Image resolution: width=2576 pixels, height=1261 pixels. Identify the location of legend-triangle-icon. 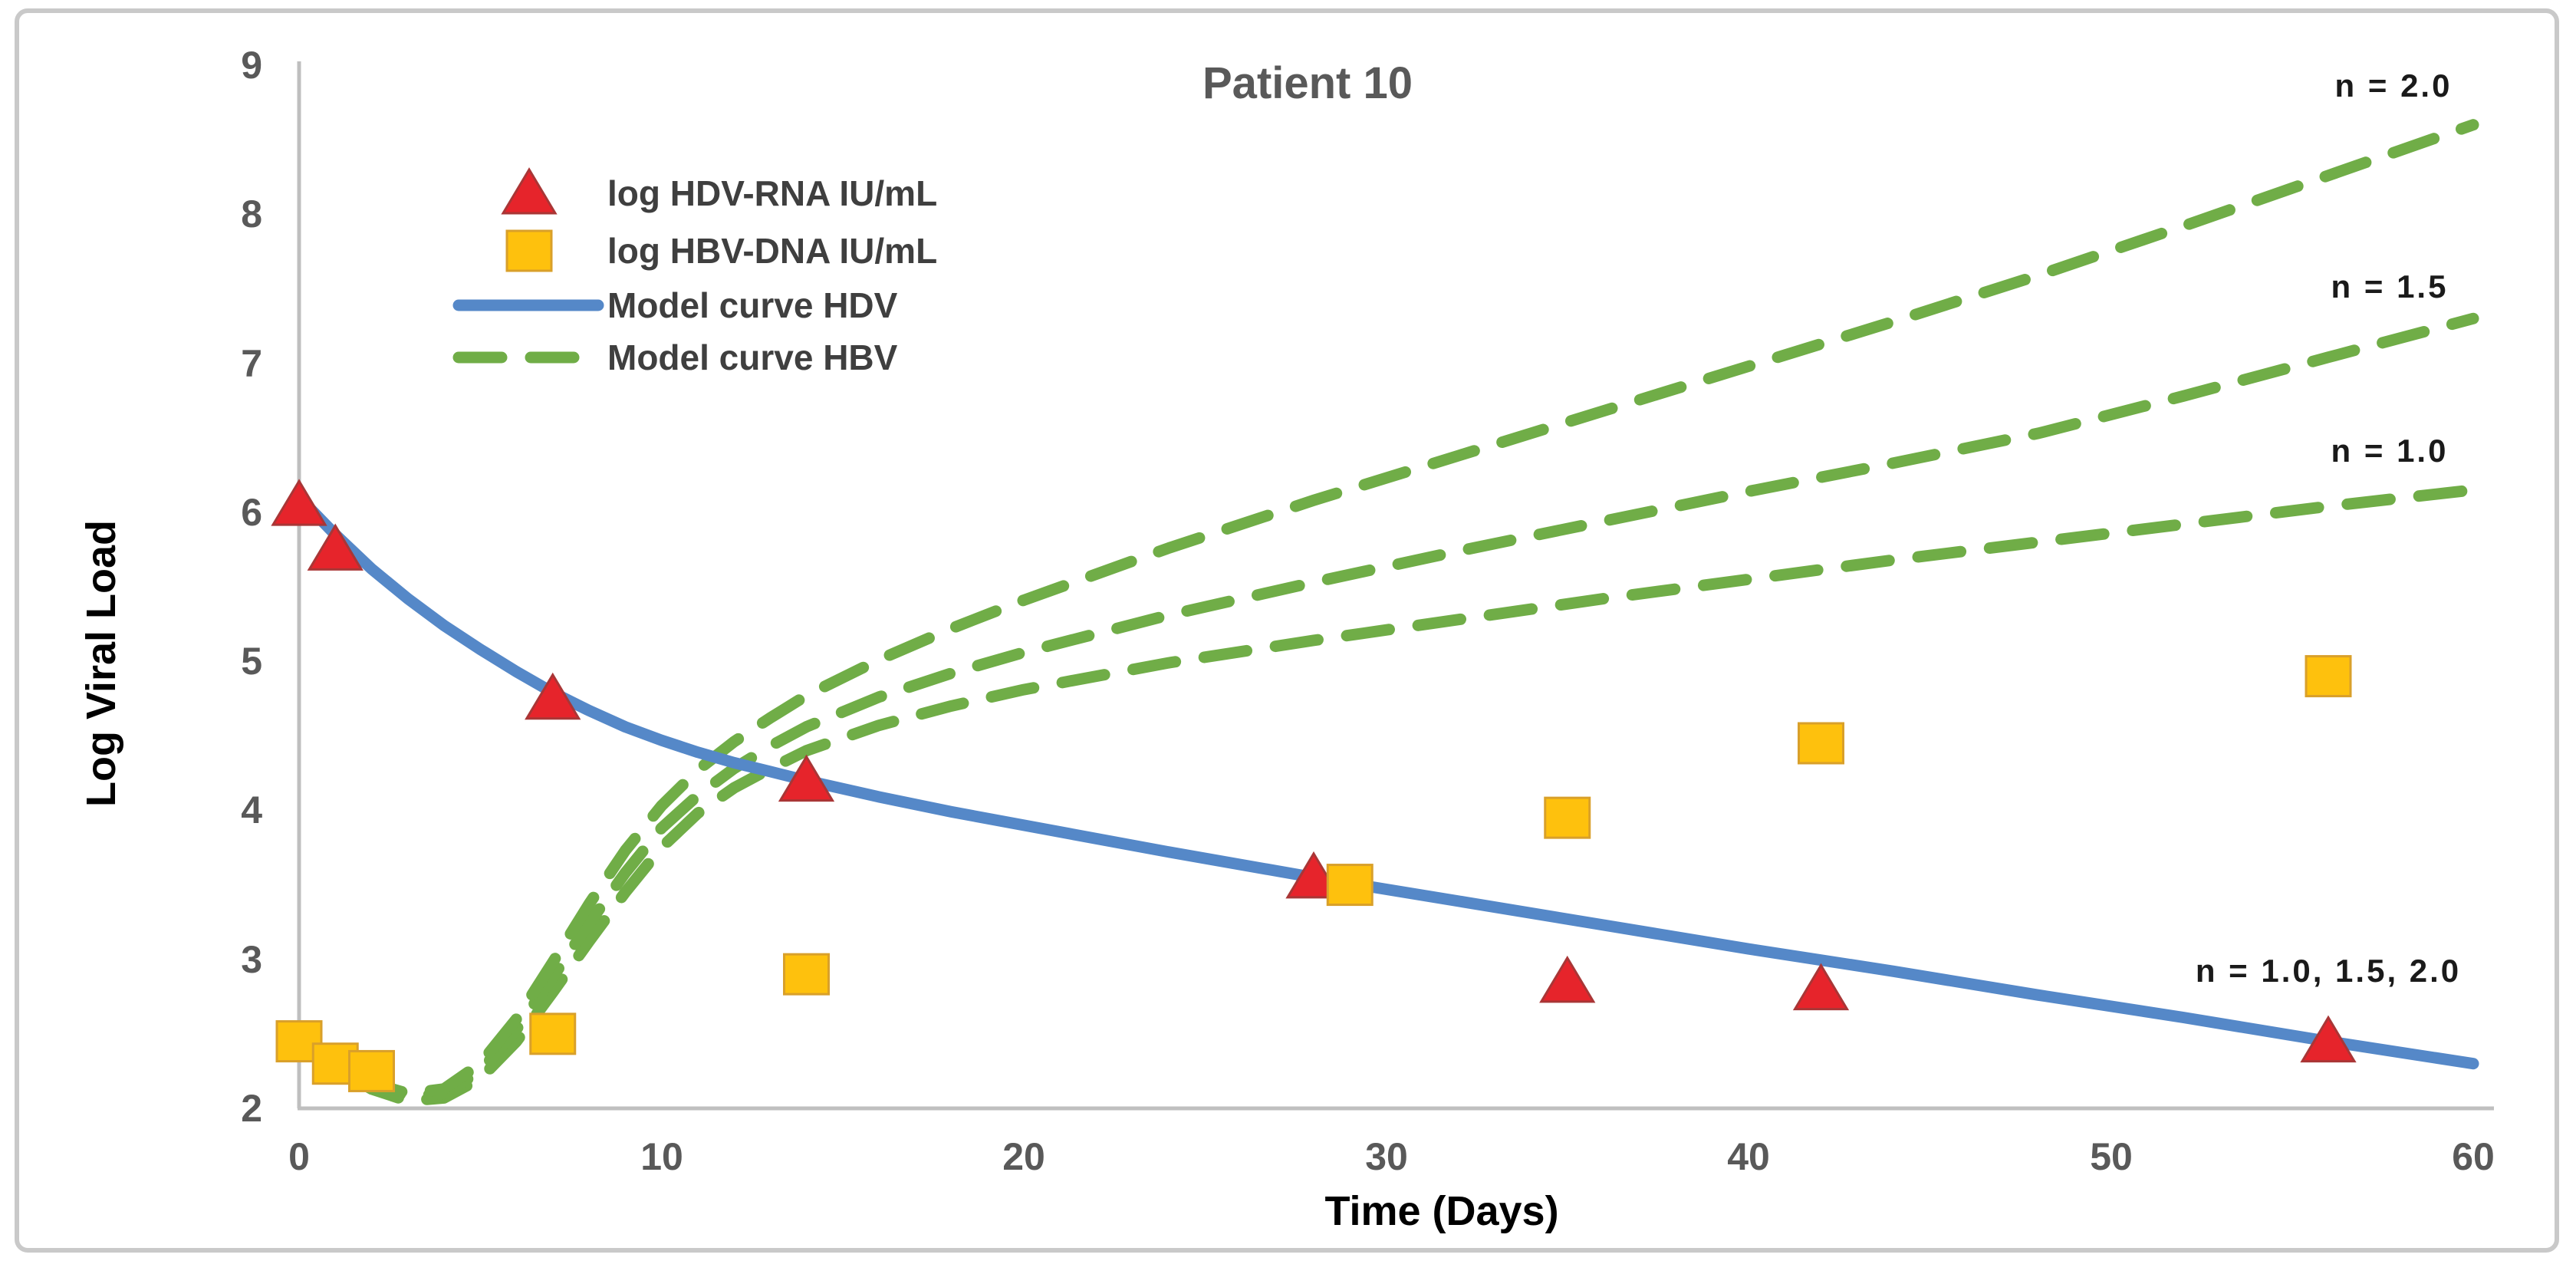
(529, 191).